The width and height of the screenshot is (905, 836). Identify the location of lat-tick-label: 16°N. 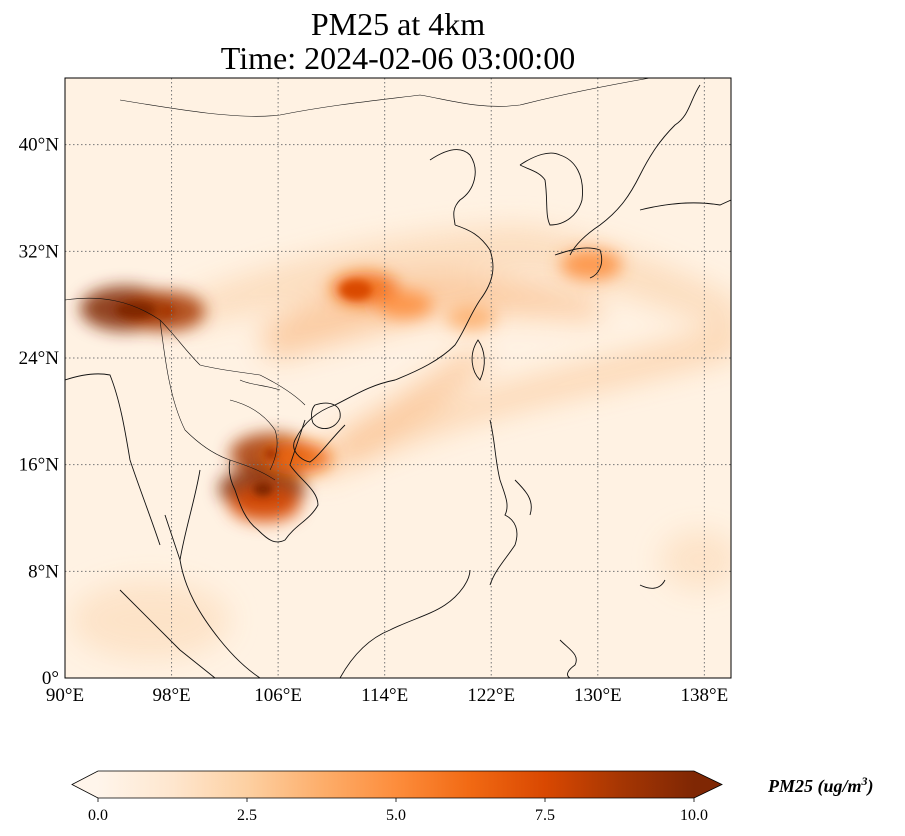
(39, 465).